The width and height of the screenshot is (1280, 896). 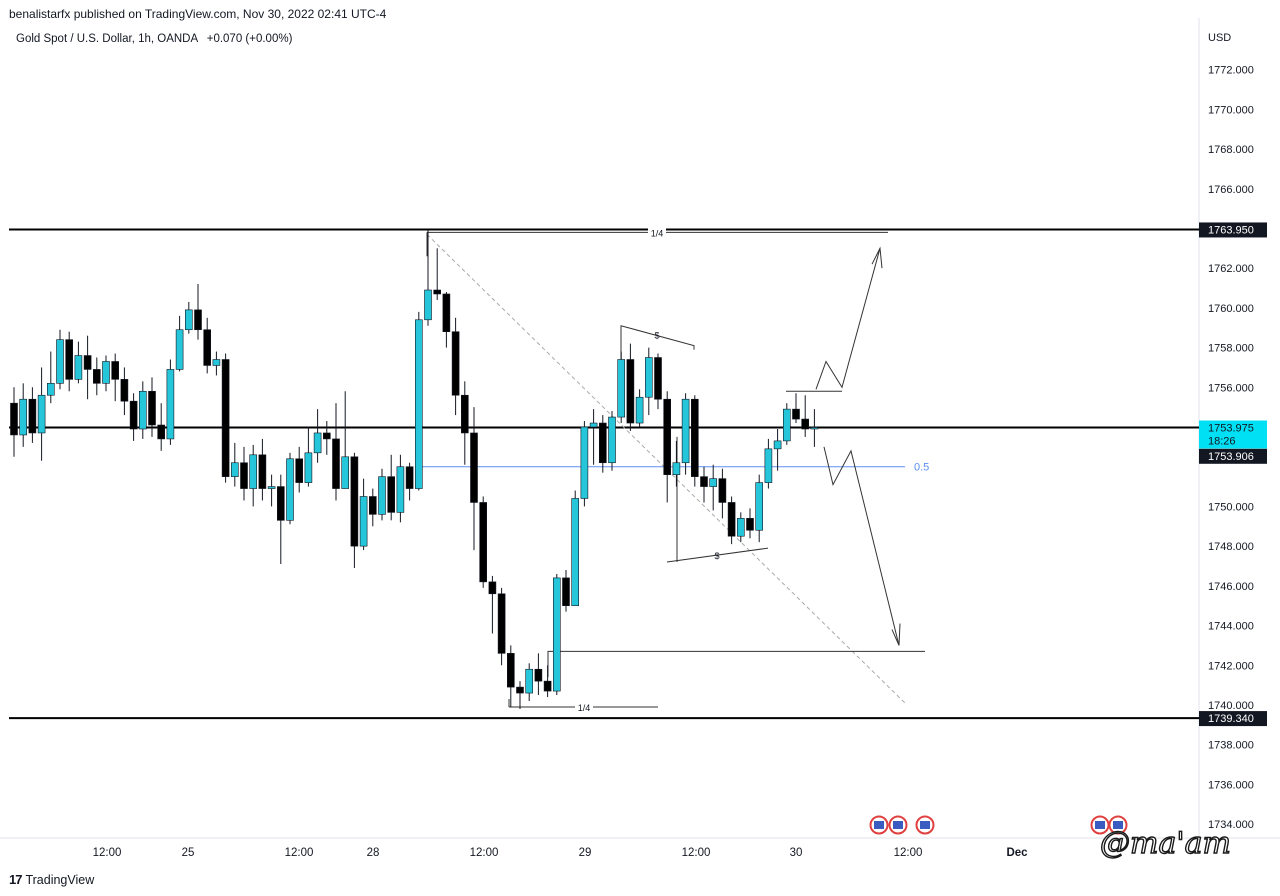 I want to click on quarter-top-label-bg, so click(x=657, y=232).